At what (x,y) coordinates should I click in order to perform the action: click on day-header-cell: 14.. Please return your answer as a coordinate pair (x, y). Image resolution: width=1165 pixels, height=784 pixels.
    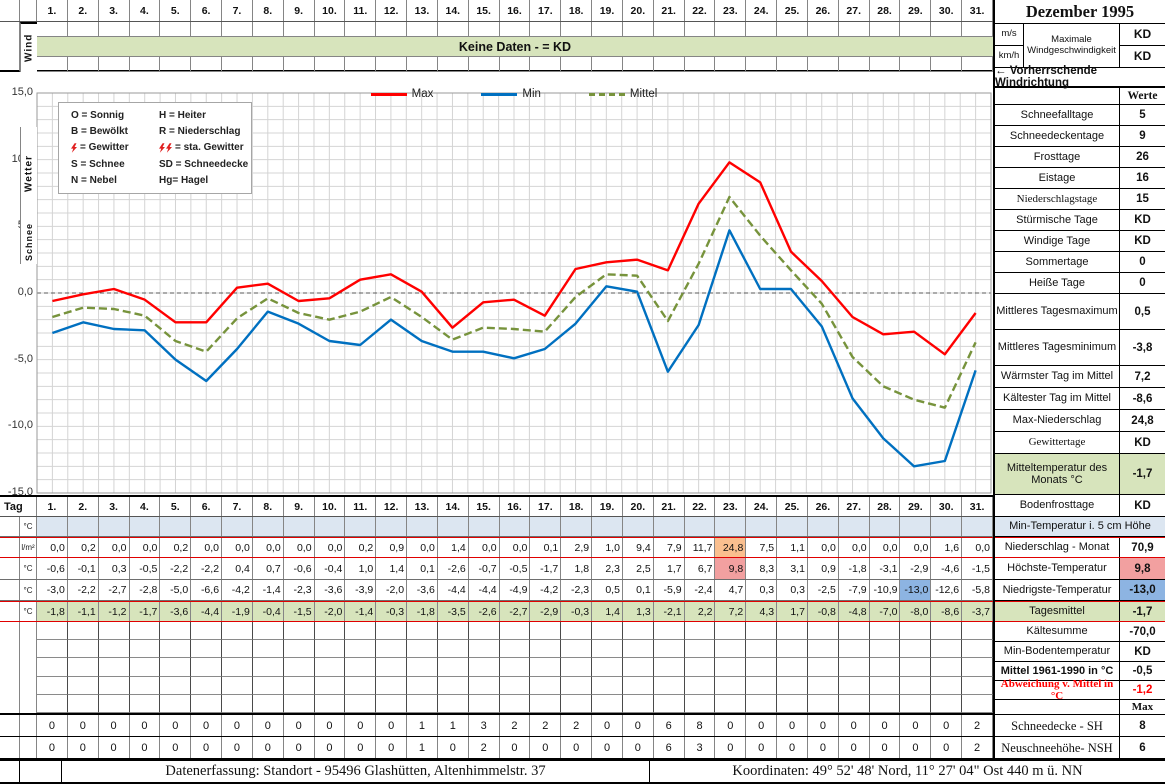
    Looking at the image, I should click on (453, 10).